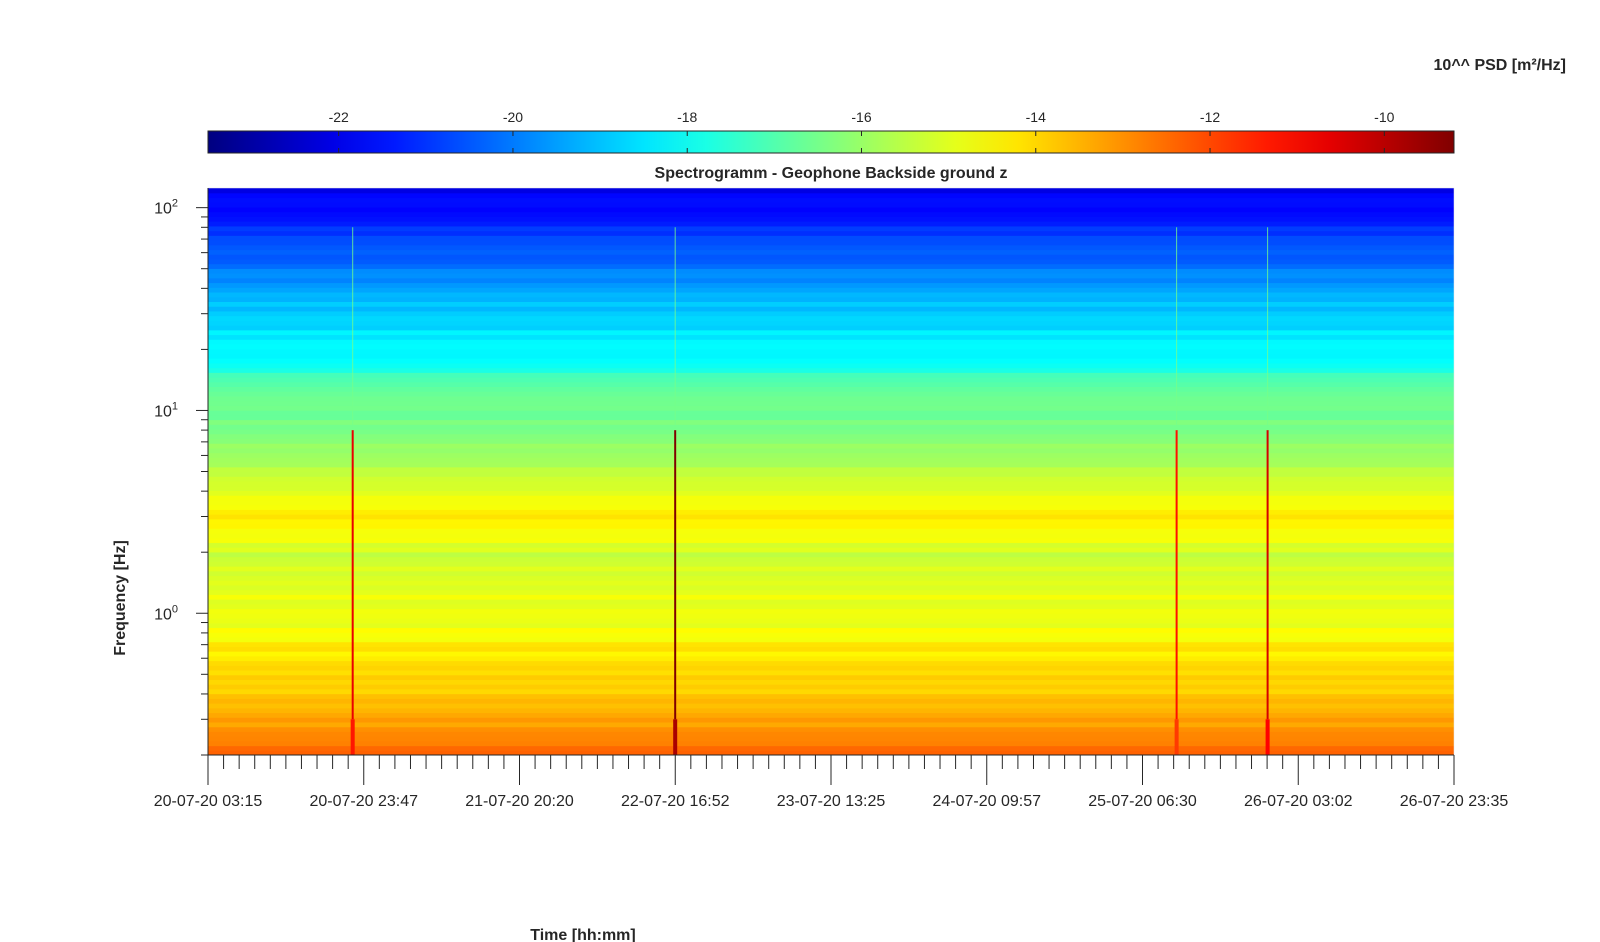 The width and height of the screenshot is (1600, 942). I want to click on y-tick-label: 10⁰, so click(166, 613).